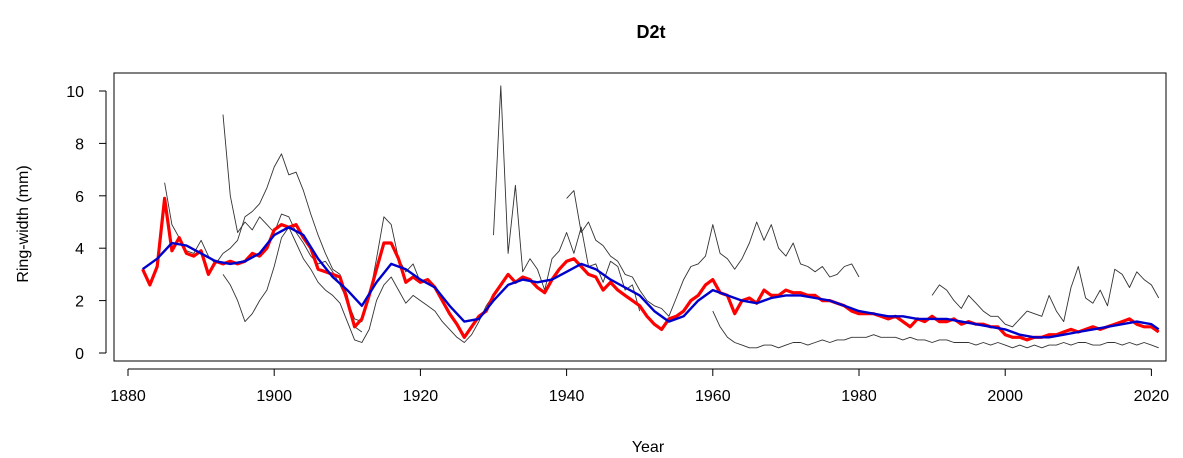 This screenshot has width=1183, height=458. I want to click on x-tick-label: 1980, so click(859, 396).